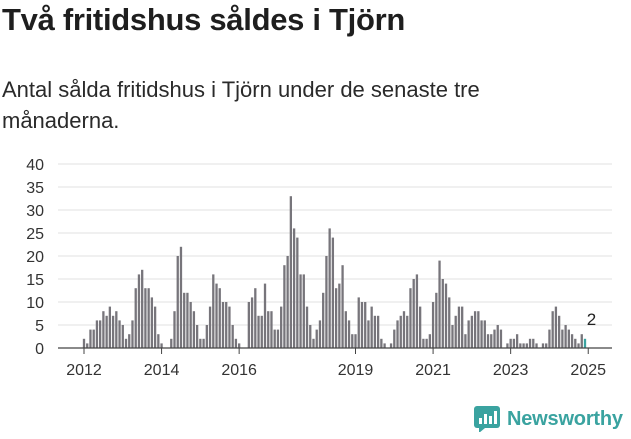 Image resolution: width=631 pixels, height=439 pixels. I want to click on x-tick-label: 2025, so click(588, 370).